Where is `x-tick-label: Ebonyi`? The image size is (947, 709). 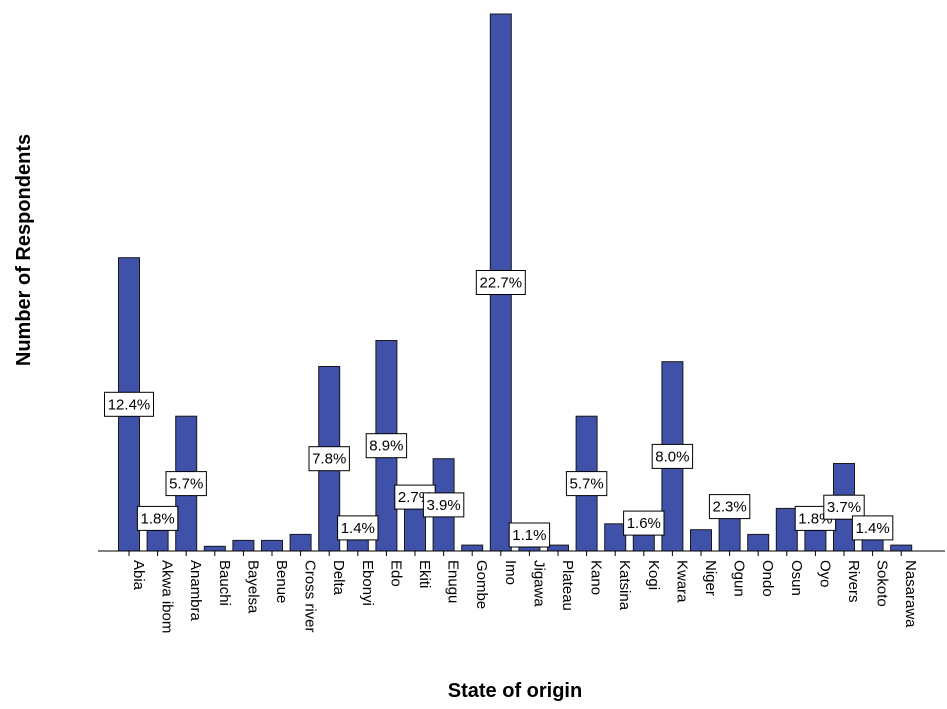
x-tick-label: Ebonyi is located at coordinates (367, 583).